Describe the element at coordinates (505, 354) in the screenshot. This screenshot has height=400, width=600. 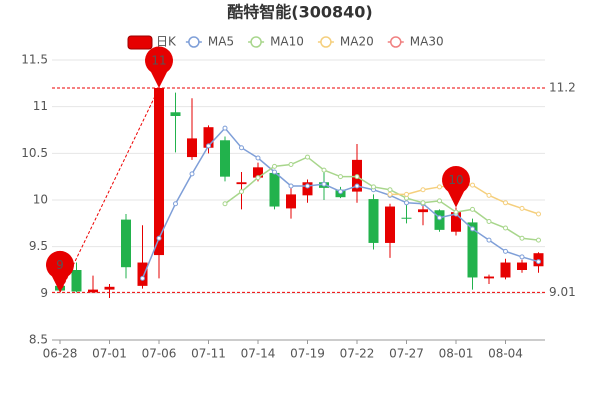
I see `x-tick-label: 08-04` at that location.